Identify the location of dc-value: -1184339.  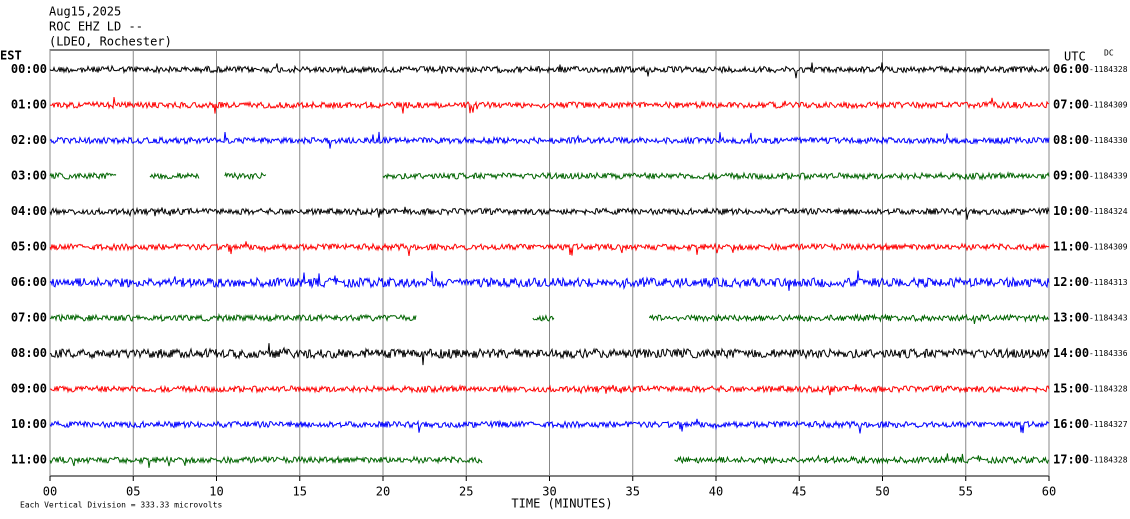
(1108, 176).